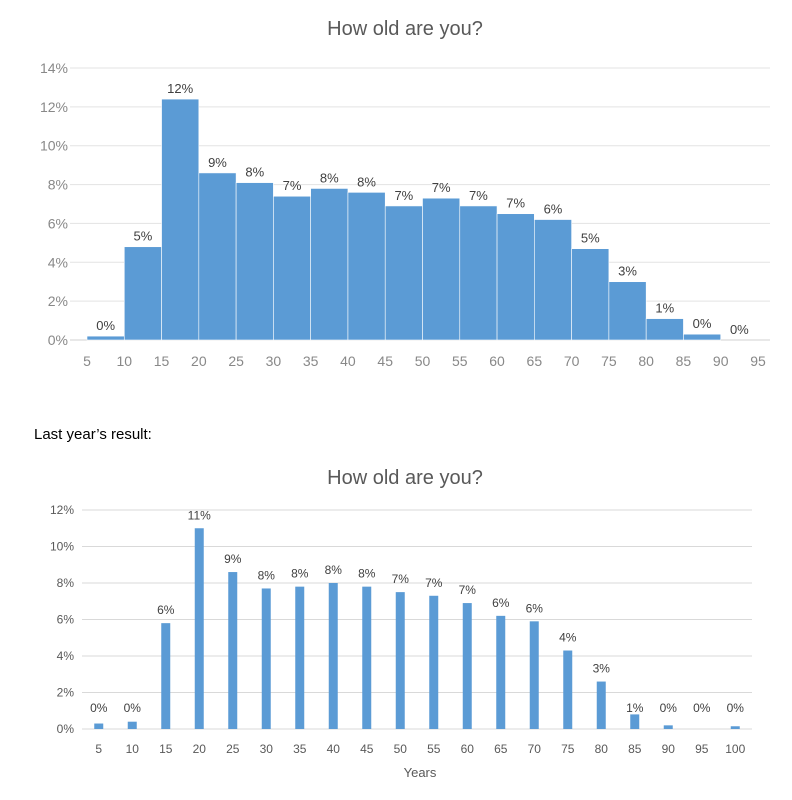 This screenshot has width=792, height=800. Describe the element at coordinates (367, 749) in the screenshot. I see `x-tick-label: 45` at that location.